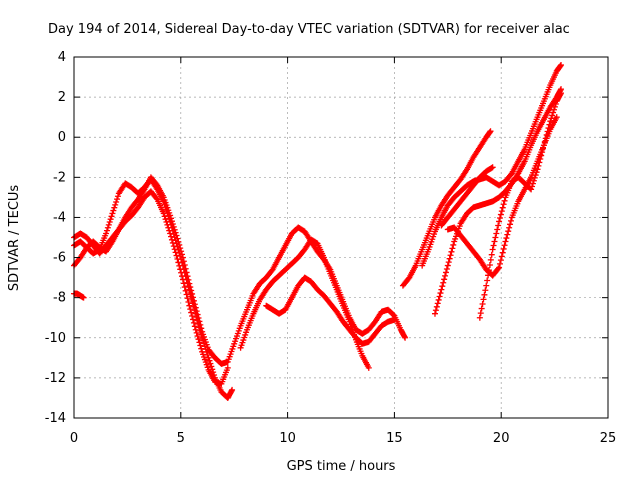 This screenshot has height=480, width=640. I want to click on x-tick-label: 5, so click(181, 438).